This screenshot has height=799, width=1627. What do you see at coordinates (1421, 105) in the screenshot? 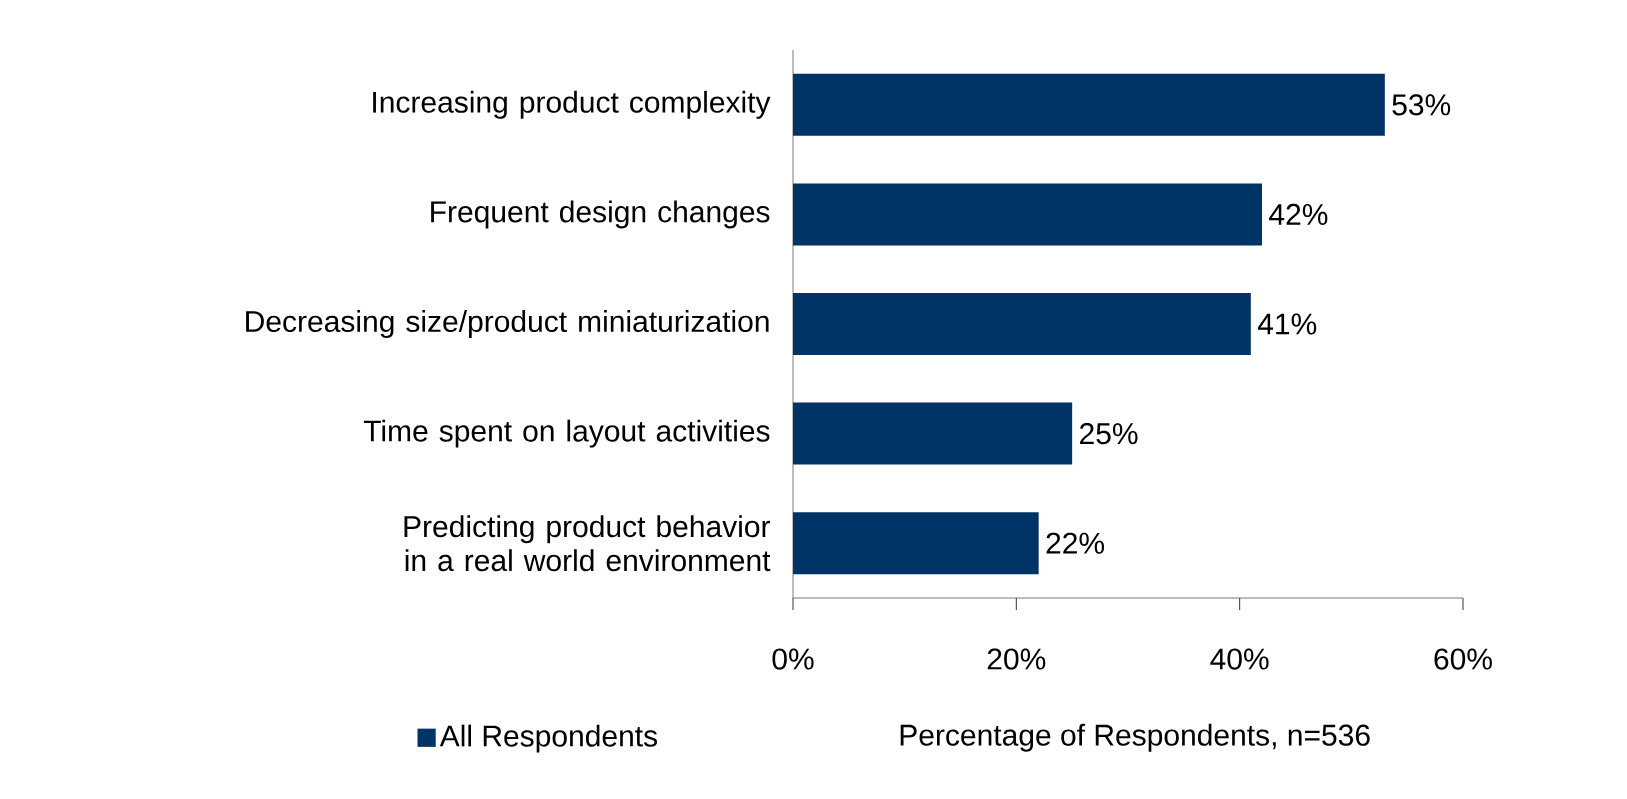
I see `data-label: 53%` at bounding box center [1421, 105].